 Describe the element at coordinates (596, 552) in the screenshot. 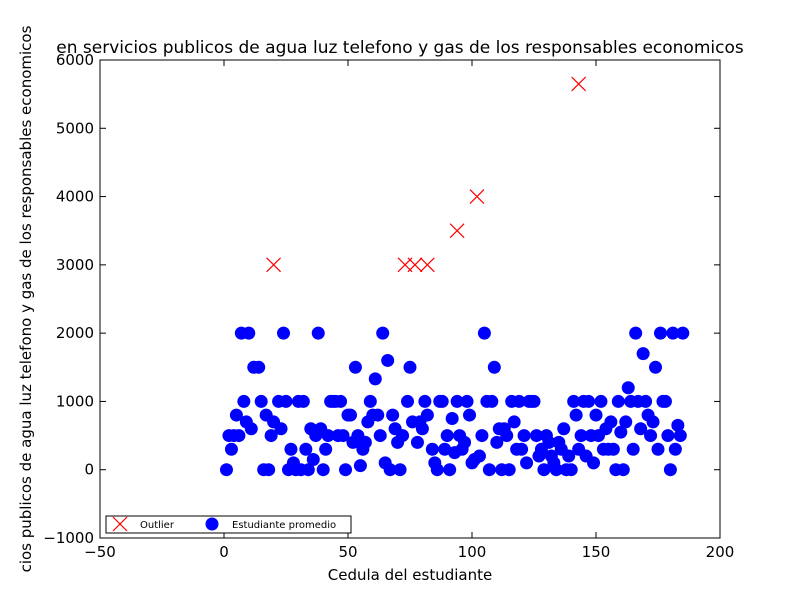

I see `x-tick-label: 150` at that location.